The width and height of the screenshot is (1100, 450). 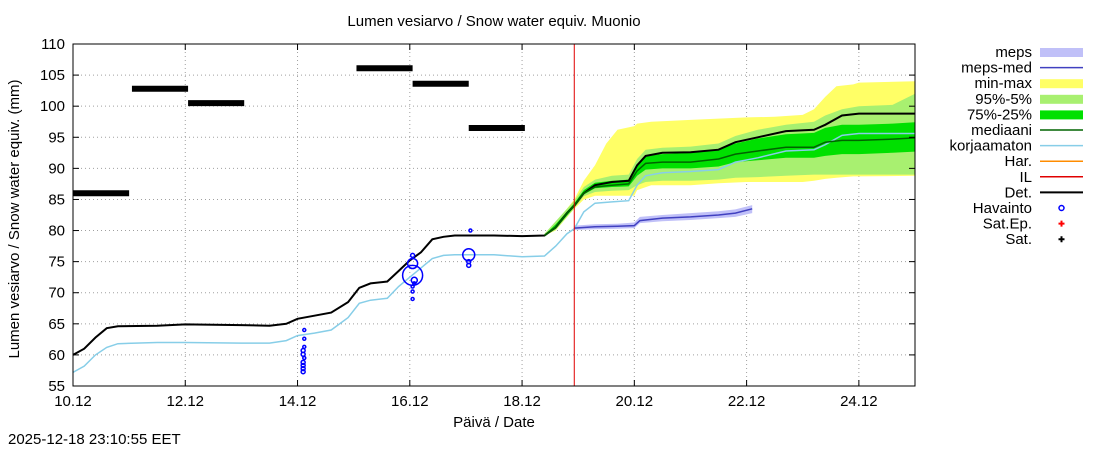 What do you see at coordinates (1018, 161) in the screenshot?
I see `legend-label: Har.` at bounding box center [1018, 161].